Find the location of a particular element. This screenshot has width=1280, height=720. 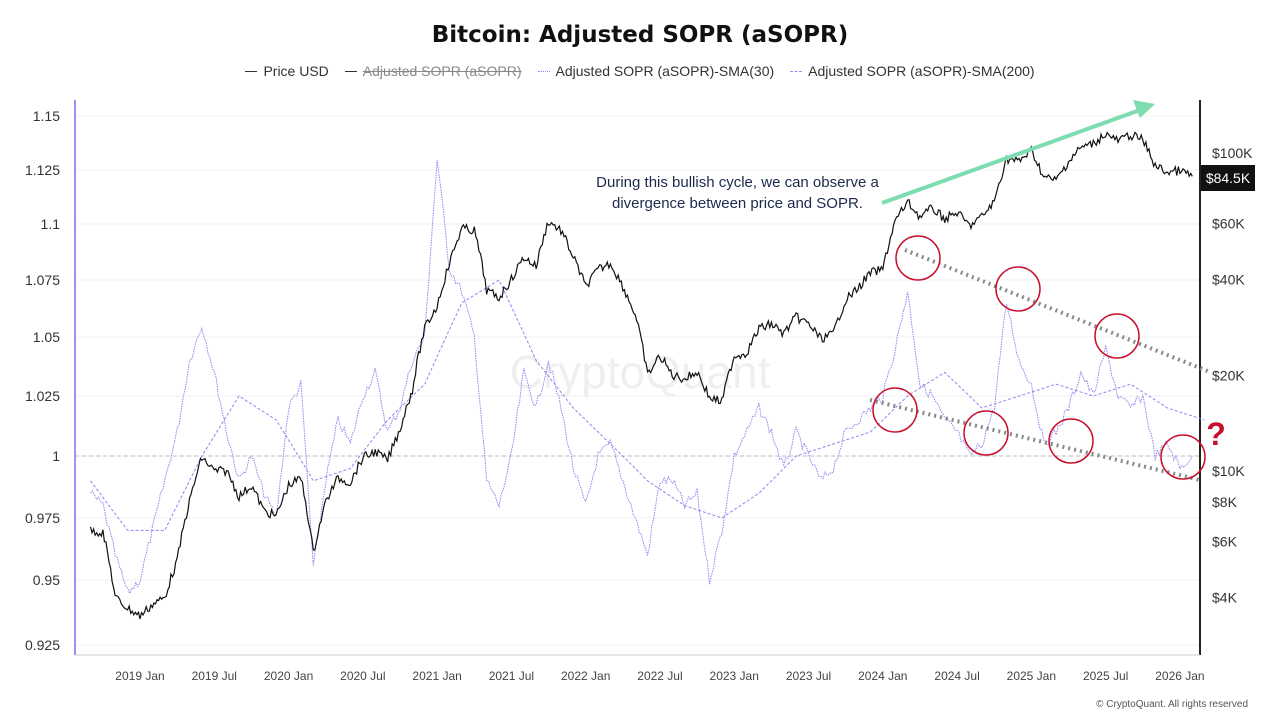

watermark: CryptoQuant is located at coordinates (640, 372).